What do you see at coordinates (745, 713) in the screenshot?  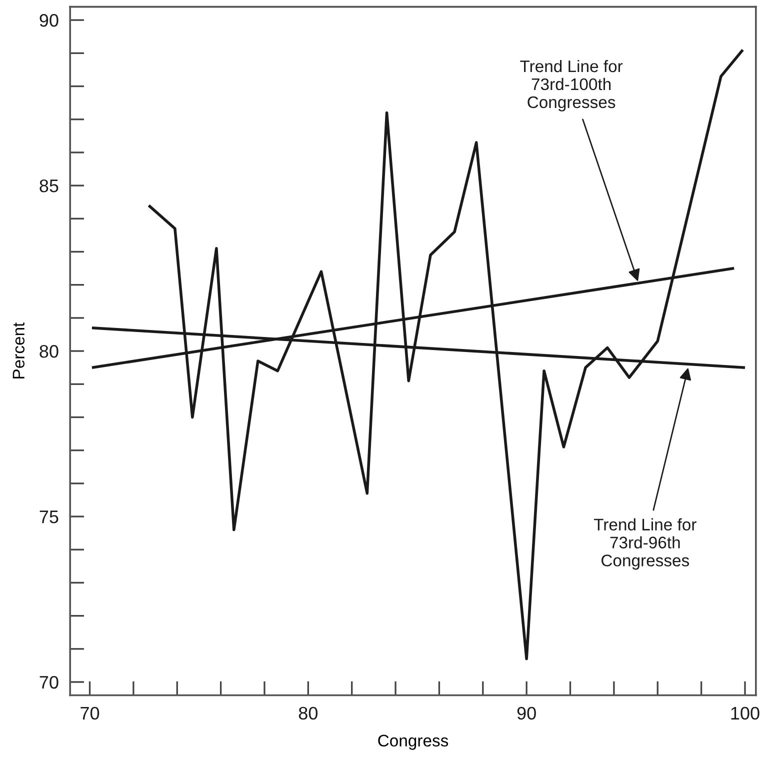 I see `x-tick-label: 100` at bounding box center [745, 713].